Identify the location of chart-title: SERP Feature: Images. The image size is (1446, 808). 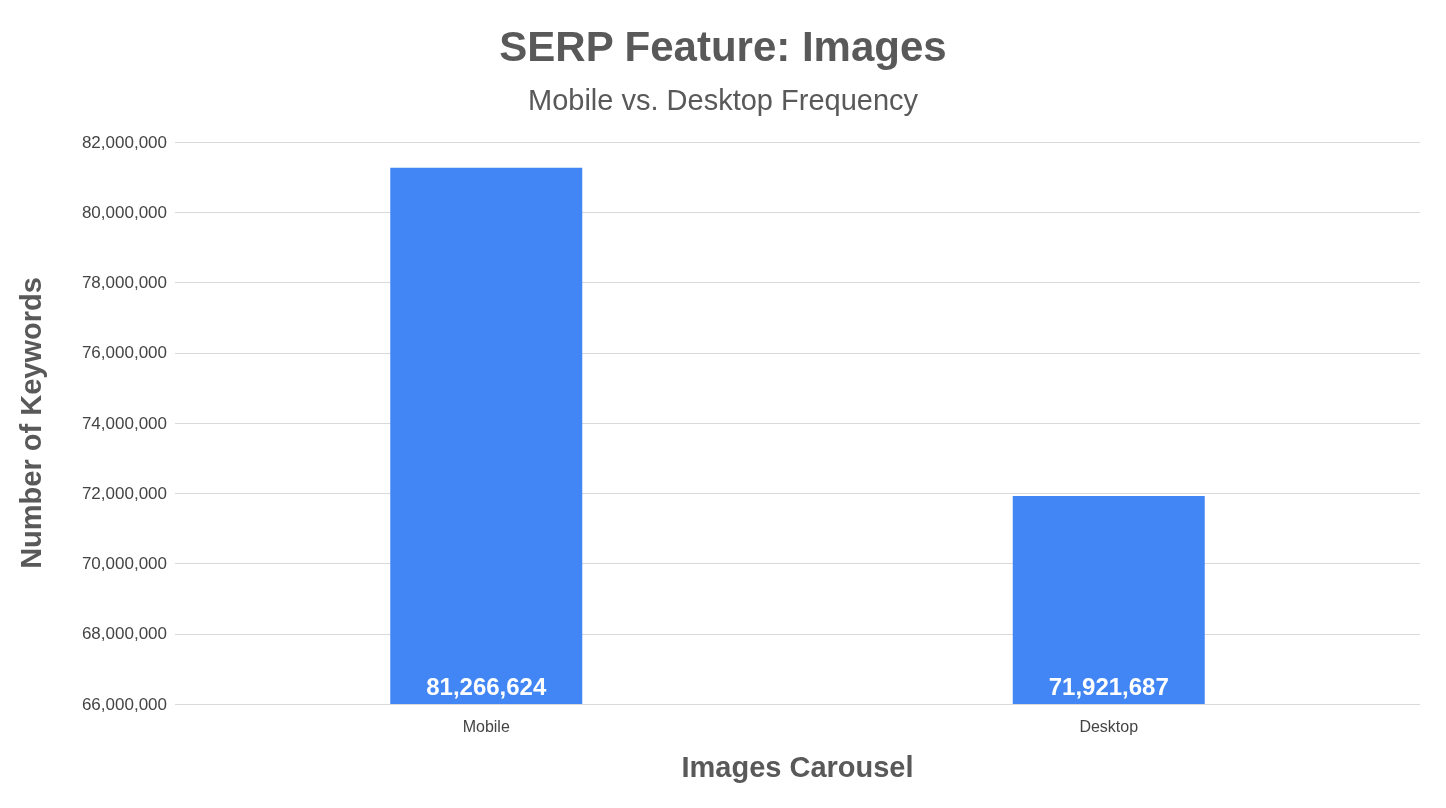
(723, 46).